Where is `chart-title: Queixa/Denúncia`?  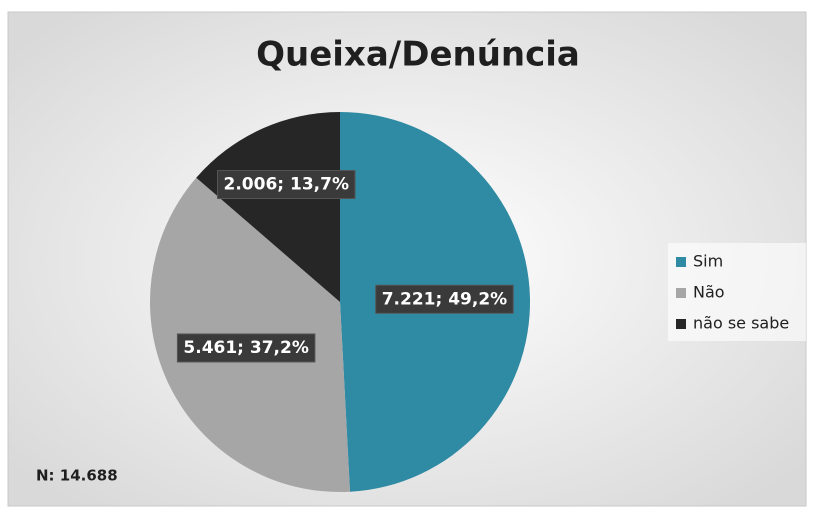 chart-title: Queixa/Denúncia is located at coordinates (418, 55).